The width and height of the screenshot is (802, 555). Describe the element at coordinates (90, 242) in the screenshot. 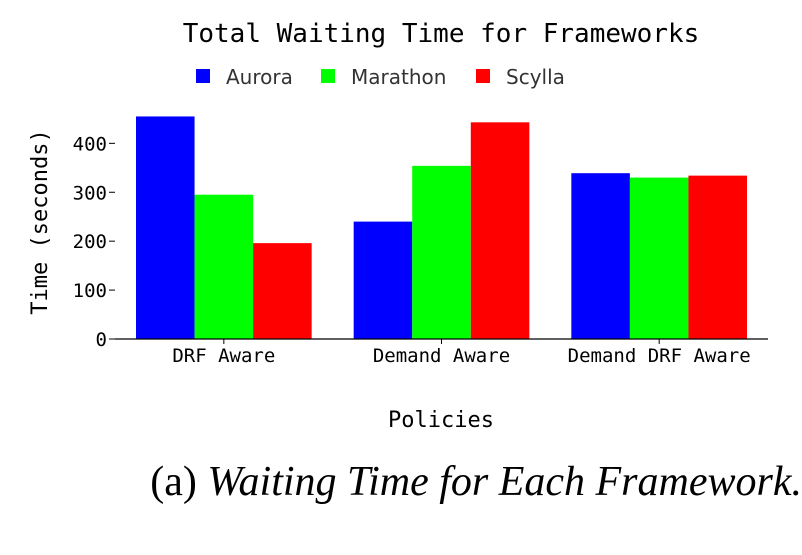

I see `y-tick-label: 200` at that location.